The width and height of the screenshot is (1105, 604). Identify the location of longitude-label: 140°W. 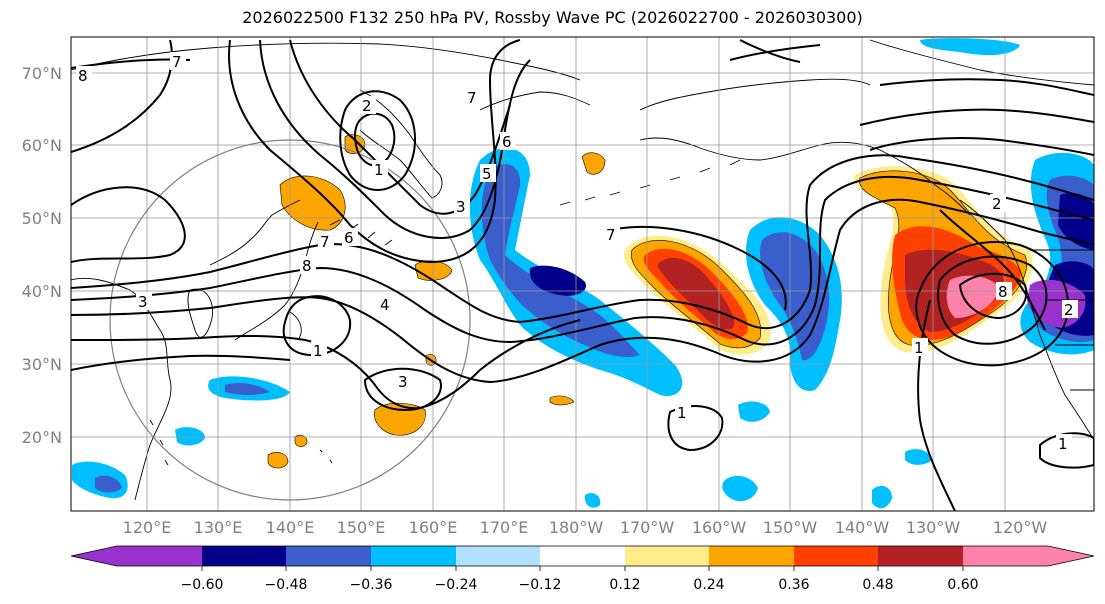
(862, 527).